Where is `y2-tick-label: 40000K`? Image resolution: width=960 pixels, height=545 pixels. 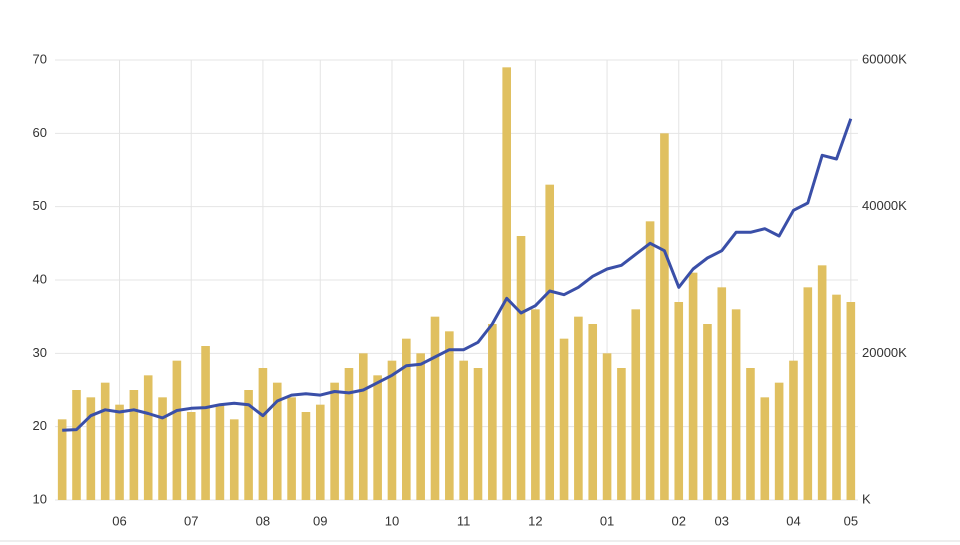
y2-tick-label: 40000K is located at coordinates (884, 205).